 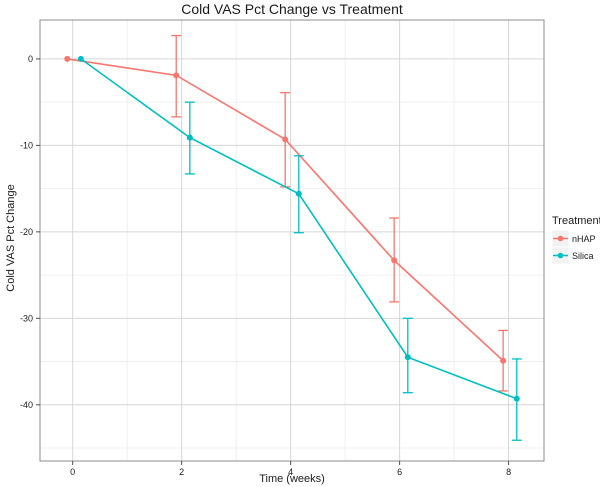 I want to click on y-axis-tick-label: -10, so click(x=26, y=145).